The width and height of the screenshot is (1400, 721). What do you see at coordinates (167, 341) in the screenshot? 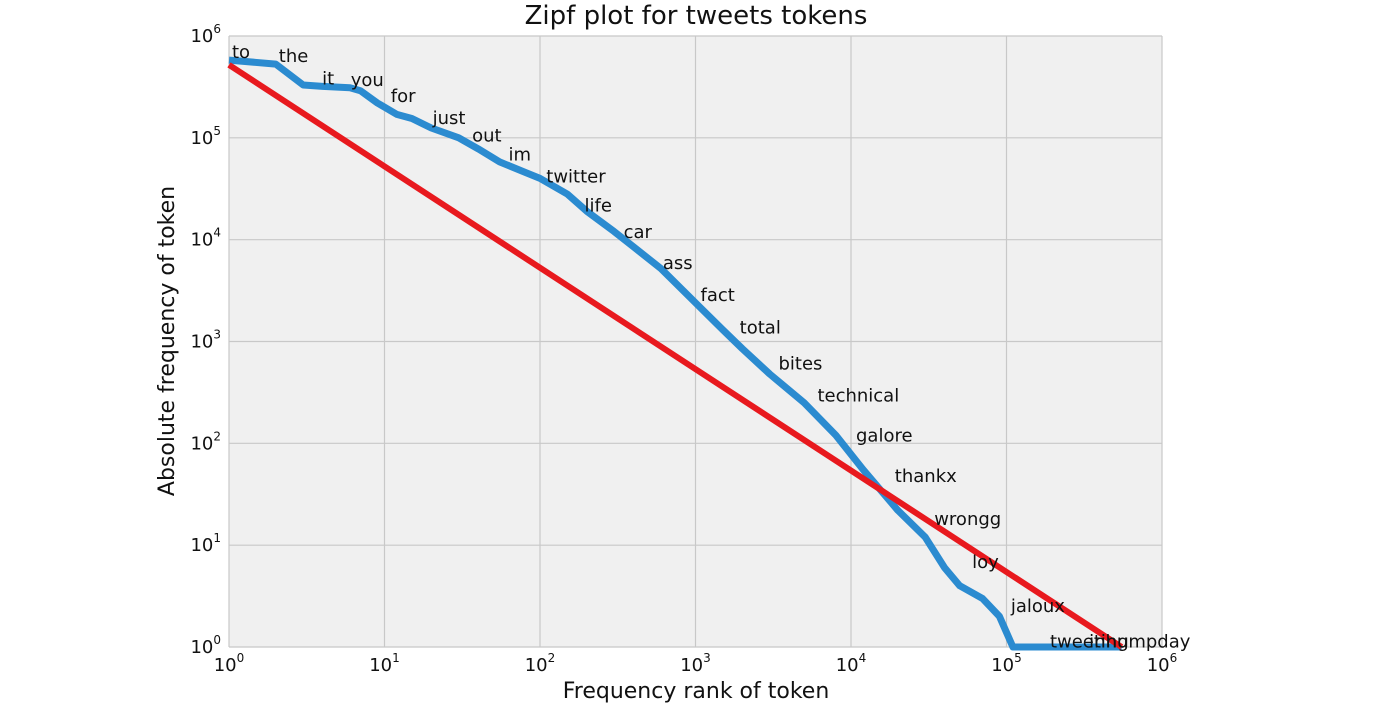
I see `y-axis-label: Absolute frequency of token` at bounding box center [167, 341].